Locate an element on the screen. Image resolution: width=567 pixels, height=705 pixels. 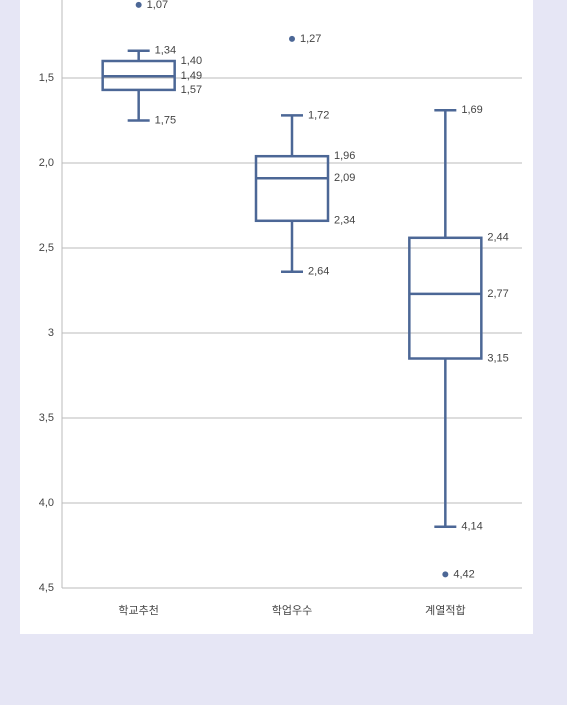
value-label: 1,96 is located at coordinates (344, 156).